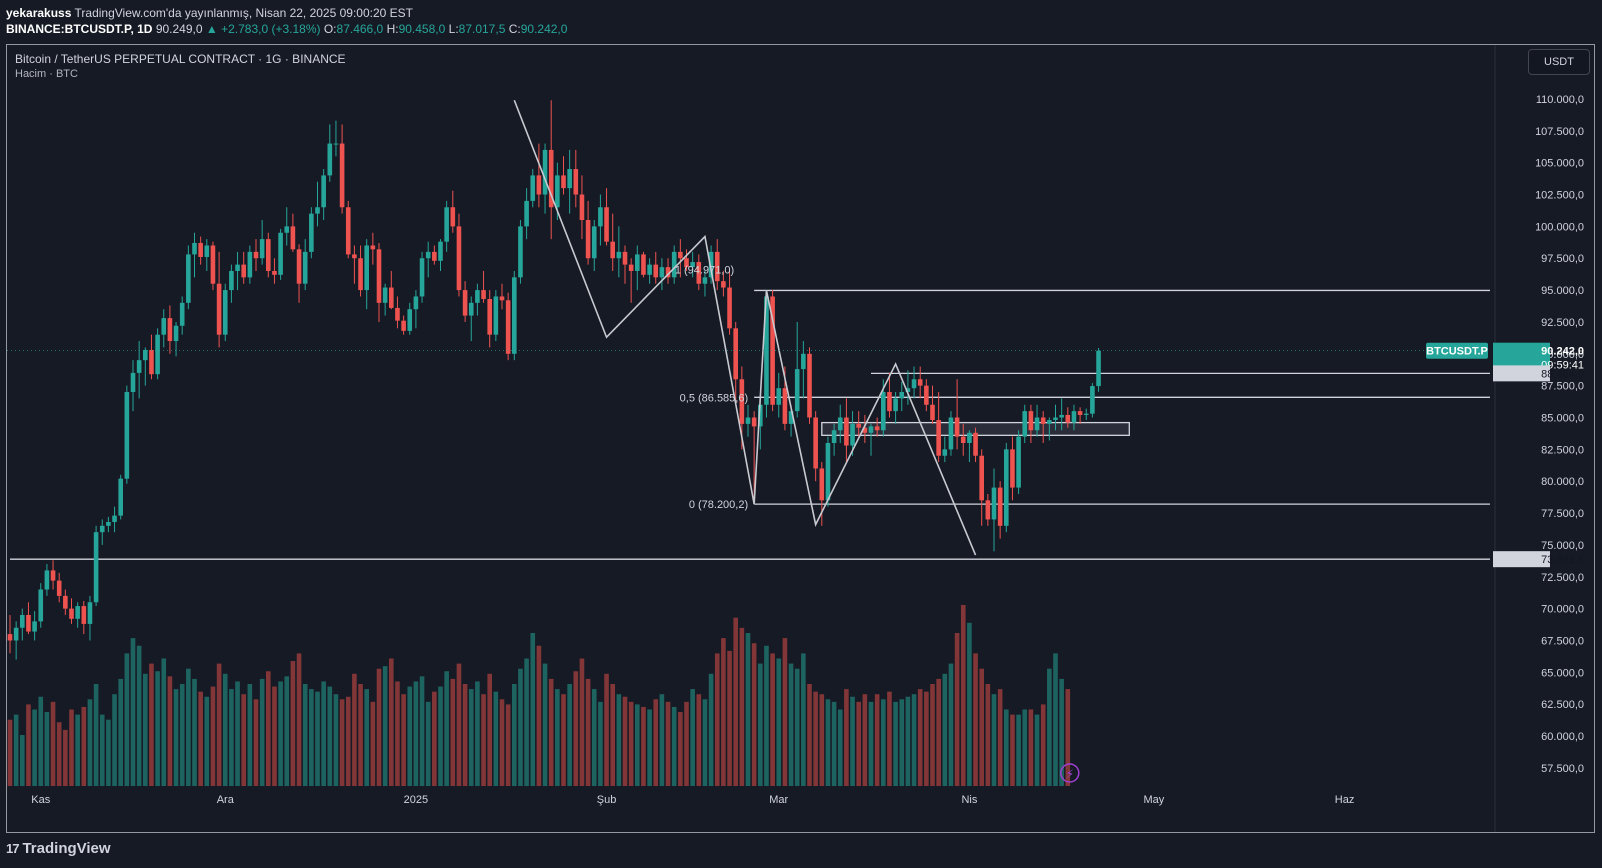 The image size is (1602, 868). What do you see at coordinates (39, 13) in the screenshot?
I see `author-name: yekarakuss` at bounding box center [39, 13].